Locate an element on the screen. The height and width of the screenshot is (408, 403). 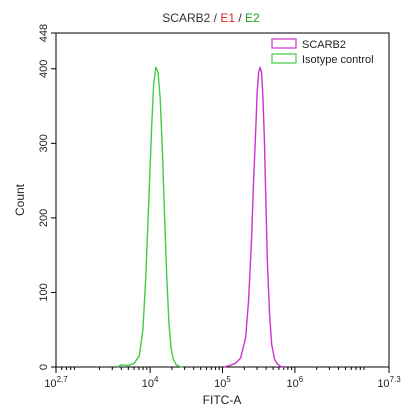
x-tick-label: 102.7 is located at coordinates (56, 382).